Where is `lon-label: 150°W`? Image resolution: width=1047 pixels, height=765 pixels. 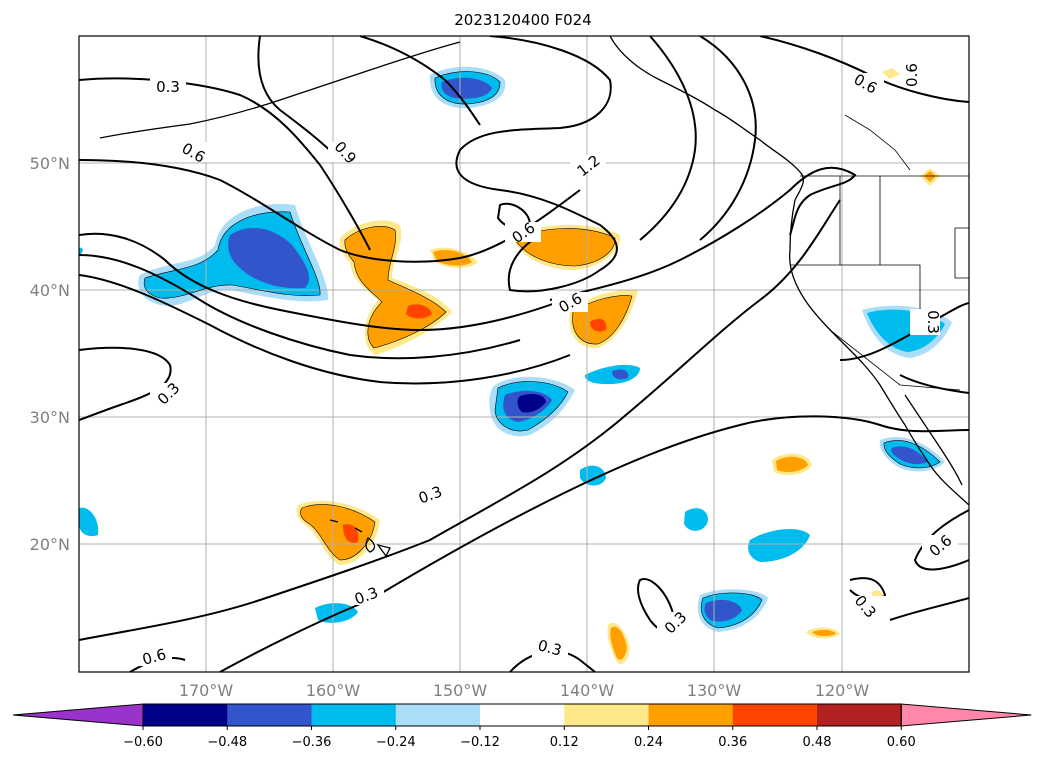 lon-label: 150°W is located at coordinates (460, 690).